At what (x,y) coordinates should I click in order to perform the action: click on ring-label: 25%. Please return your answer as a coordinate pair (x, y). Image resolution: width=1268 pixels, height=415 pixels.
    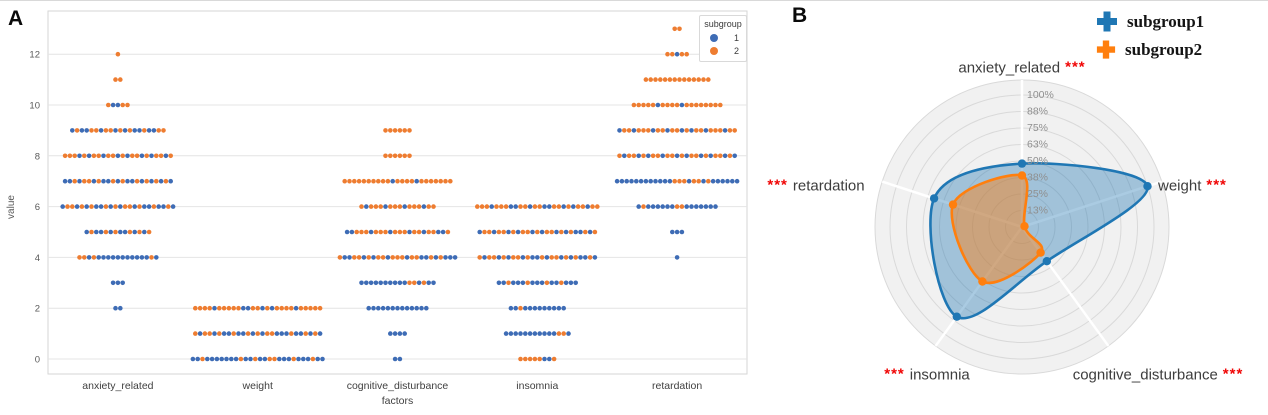
    Looking at the image, I should click on (1037, 194).